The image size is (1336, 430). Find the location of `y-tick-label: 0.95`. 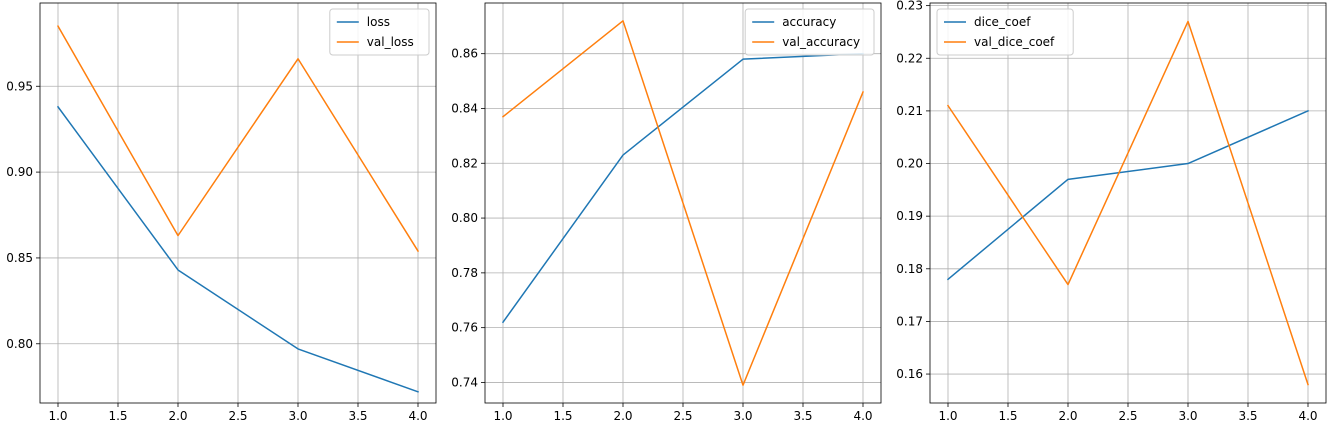

y-tick-label: 0.95 is located at coordinates (19, 86).